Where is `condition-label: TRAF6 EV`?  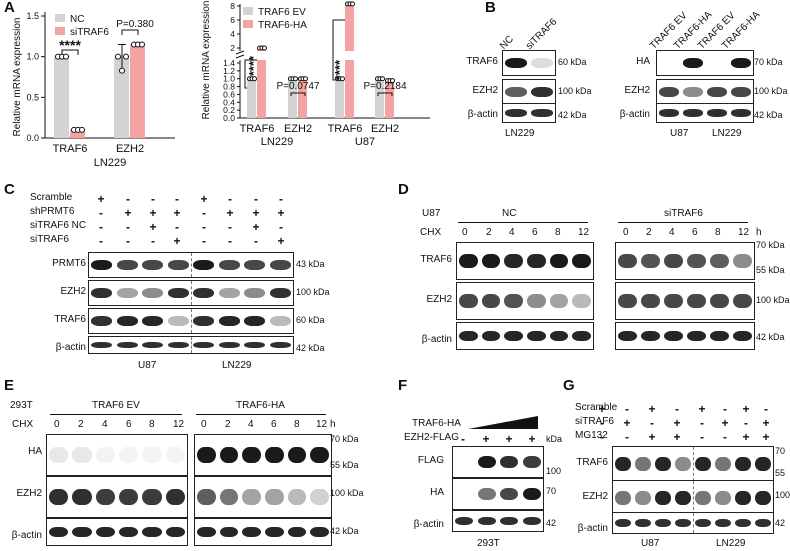 condition-label: TRAF6 EV is located at coordinates (116, 405).